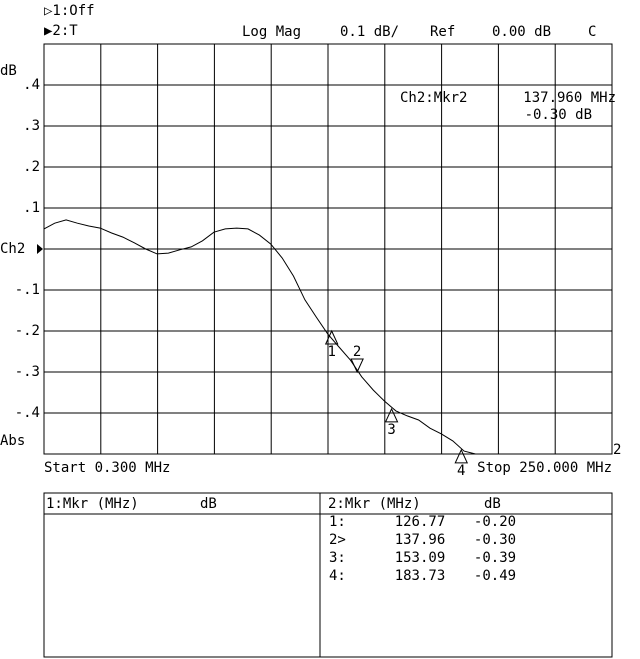 This screenshot has height=659, width=640. Describe the element at coordinates (495, 540) in the screenshot. I see `table-cell: -0.30` at that location.